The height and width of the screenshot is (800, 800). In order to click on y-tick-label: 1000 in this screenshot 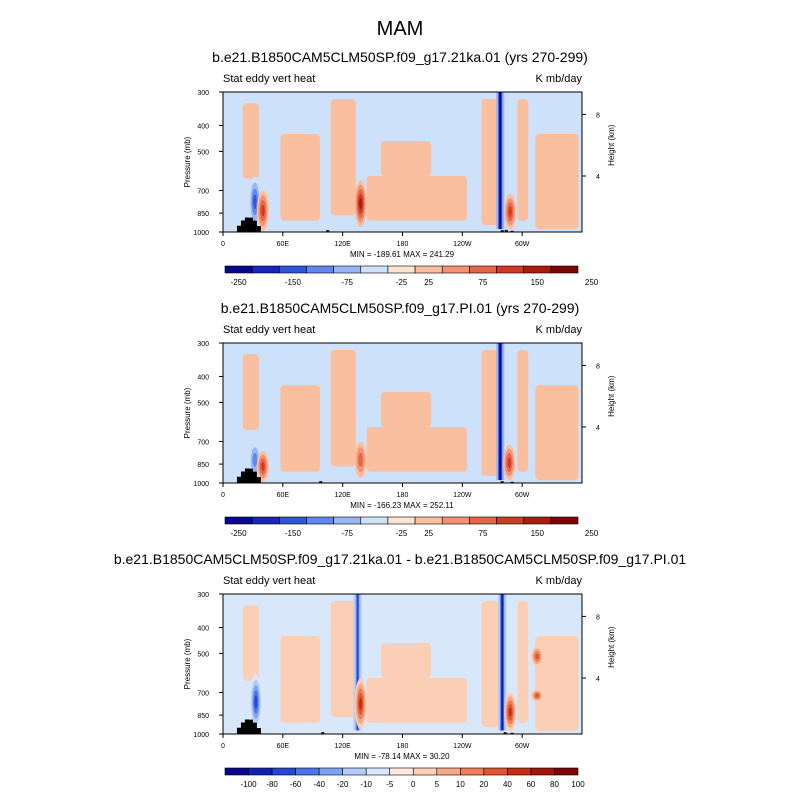, I will do `click(201, 233)`.